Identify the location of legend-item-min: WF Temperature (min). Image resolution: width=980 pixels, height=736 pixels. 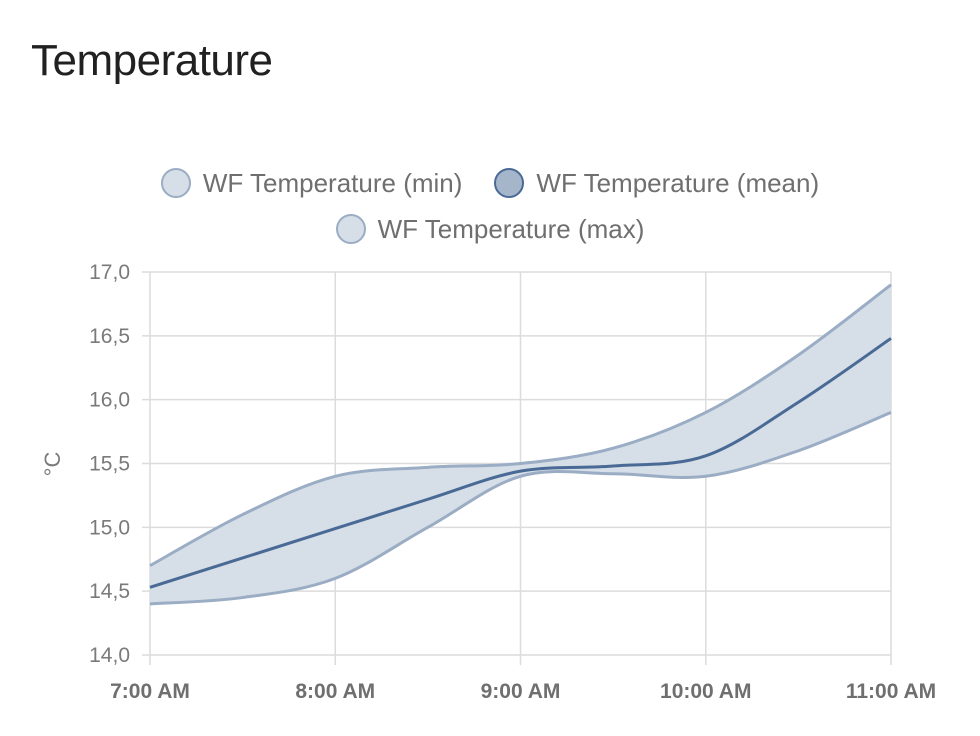
(311, 183).